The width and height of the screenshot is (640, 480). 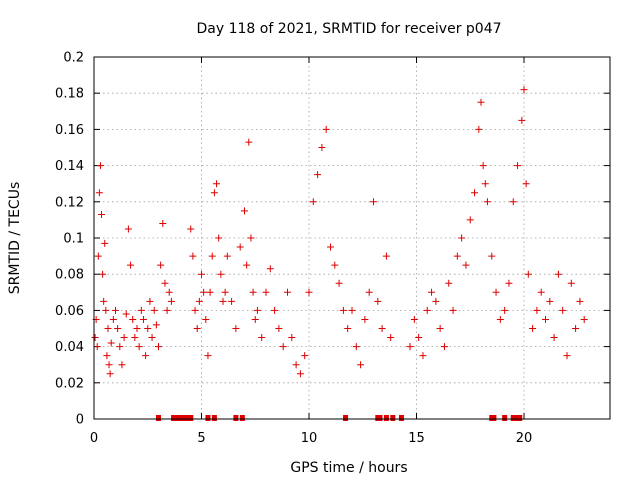 What do you see at coordinates (309, 438) in the screenshot?
I see `x-tick-label: 10` at bounding box center [309, 438].